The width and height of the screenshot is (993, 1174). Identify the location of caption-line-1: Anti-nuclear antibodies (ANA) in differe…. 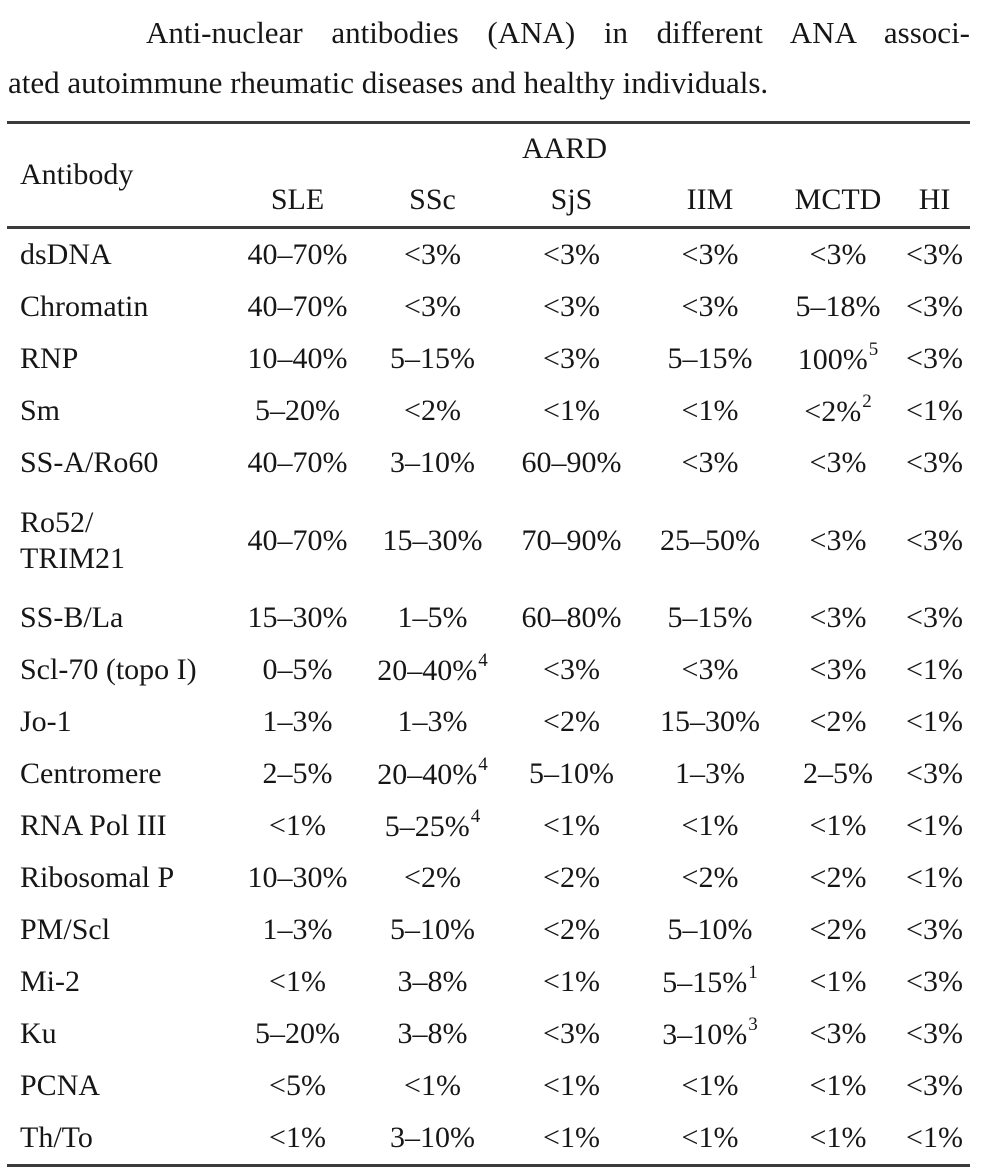
(558, 32).